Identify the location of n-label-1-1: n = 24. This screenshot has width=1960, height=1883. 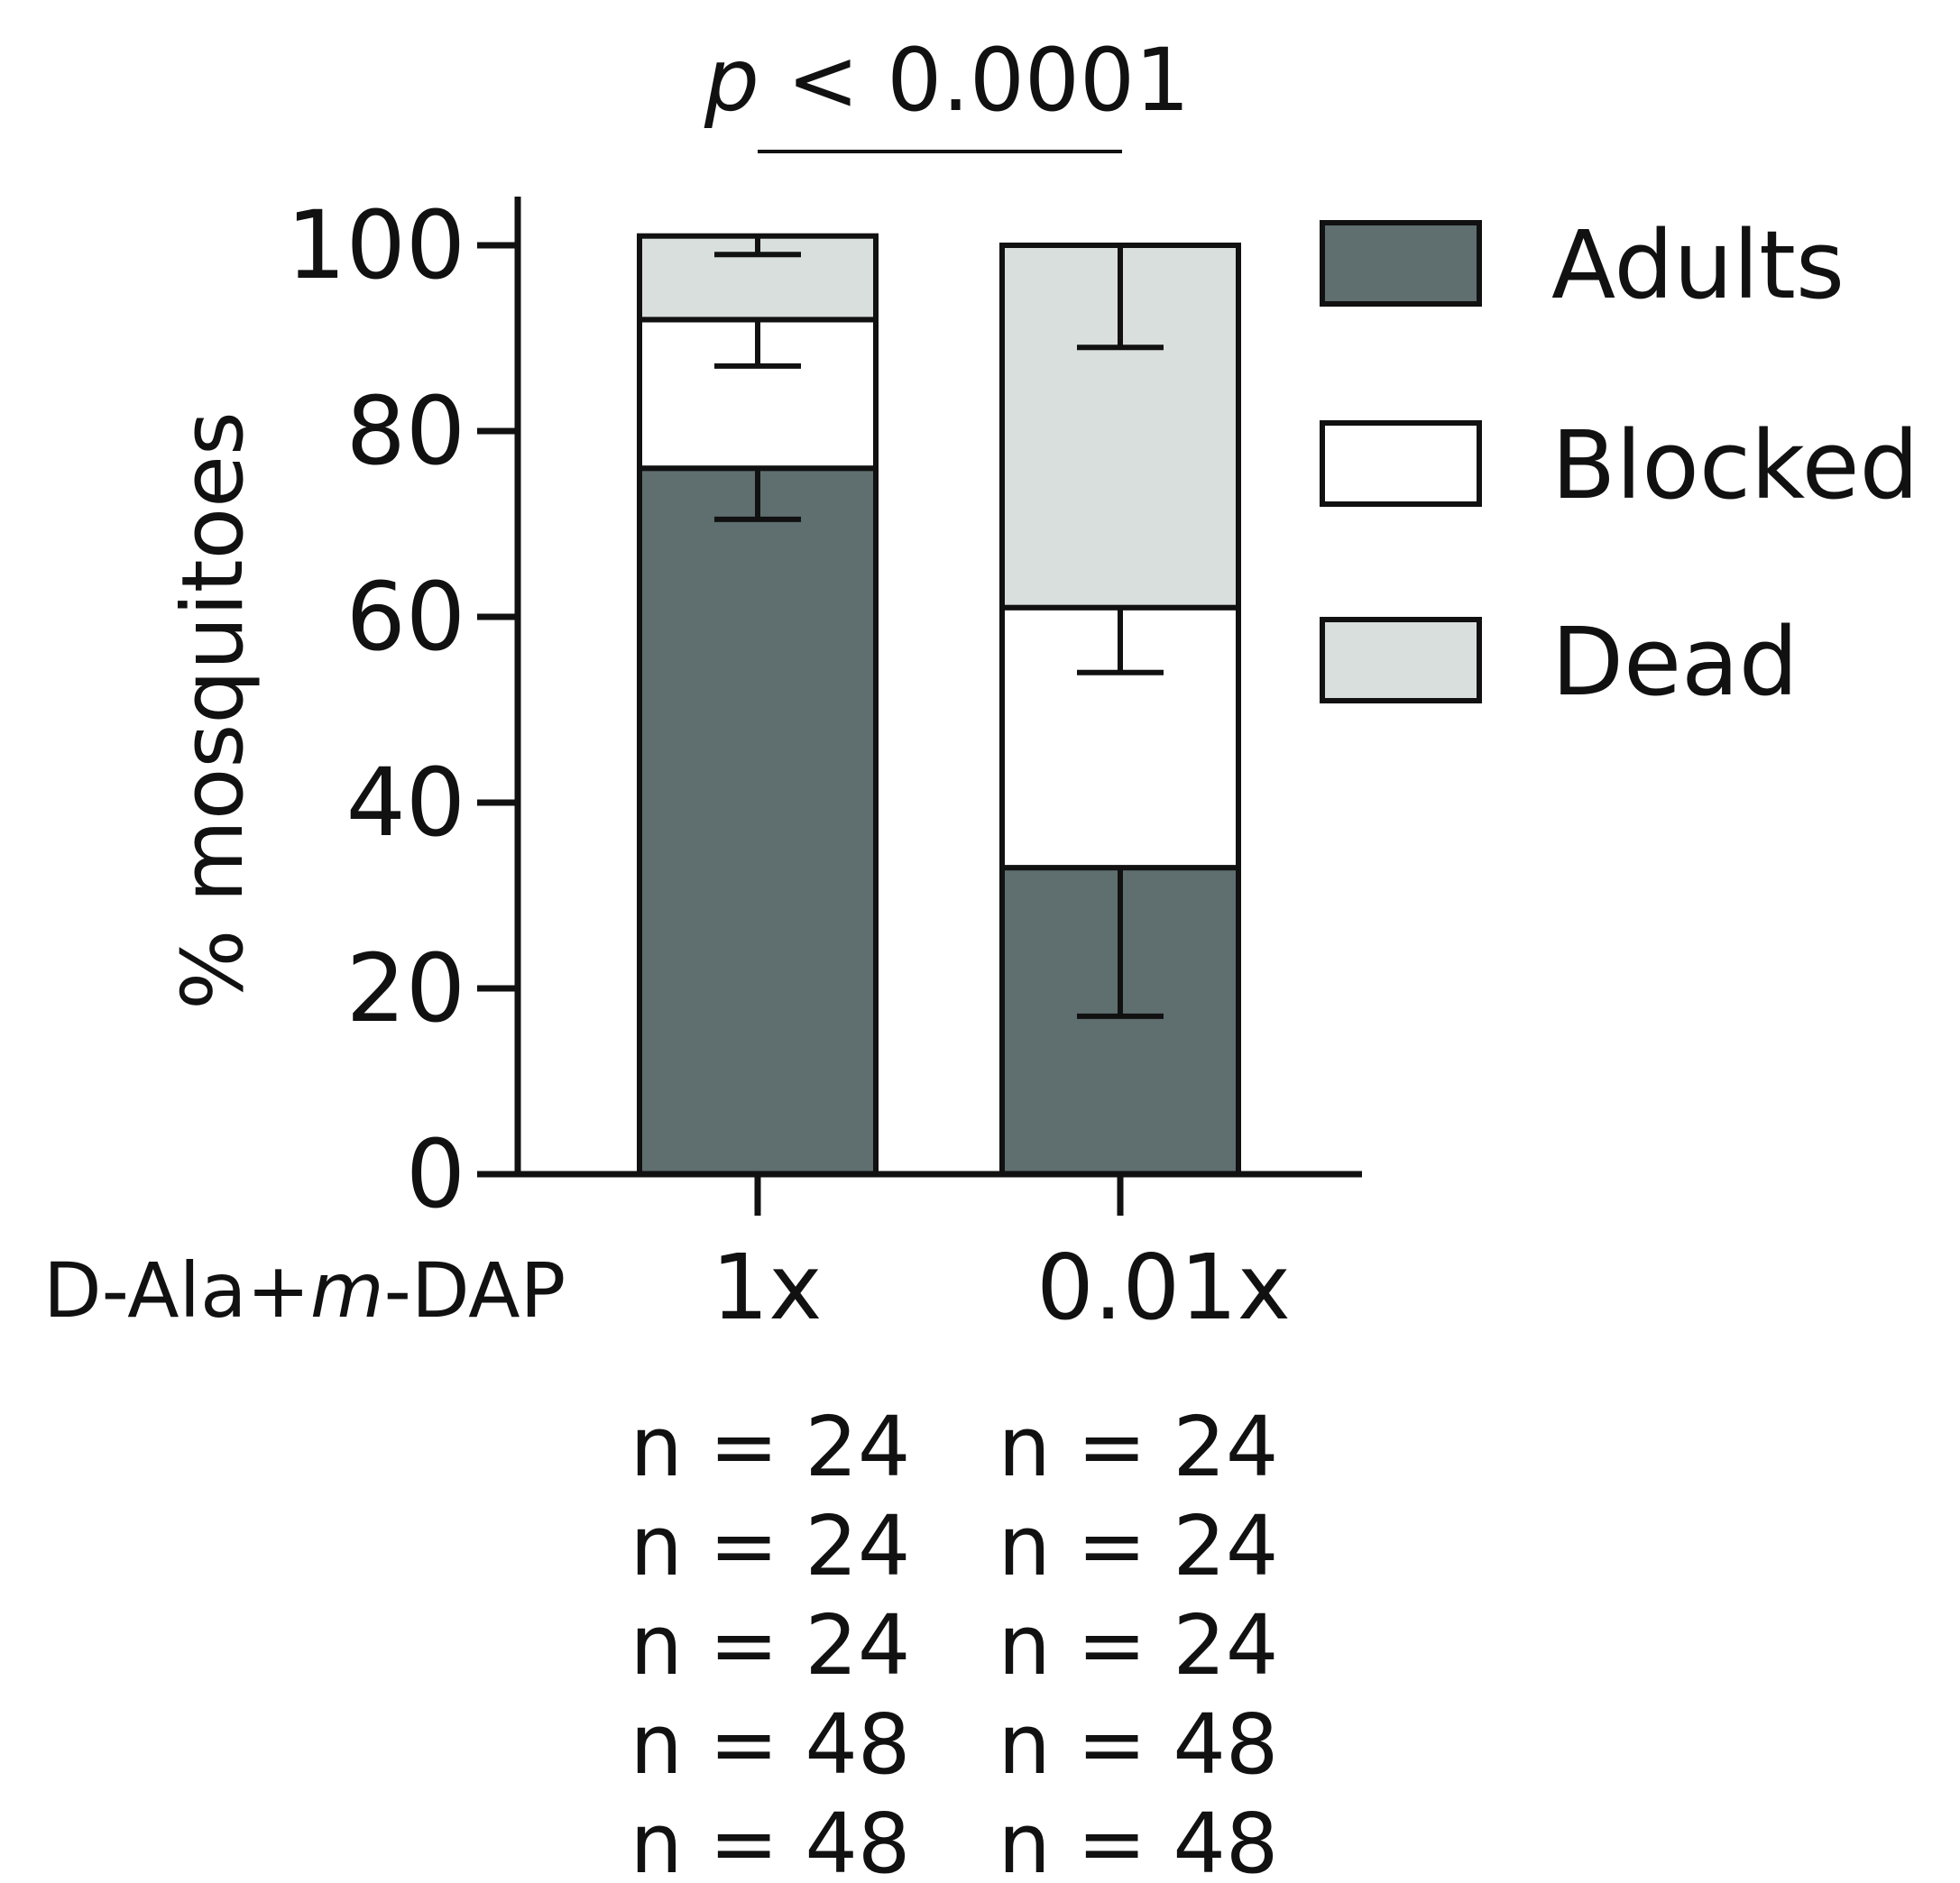
(1138, 1546).